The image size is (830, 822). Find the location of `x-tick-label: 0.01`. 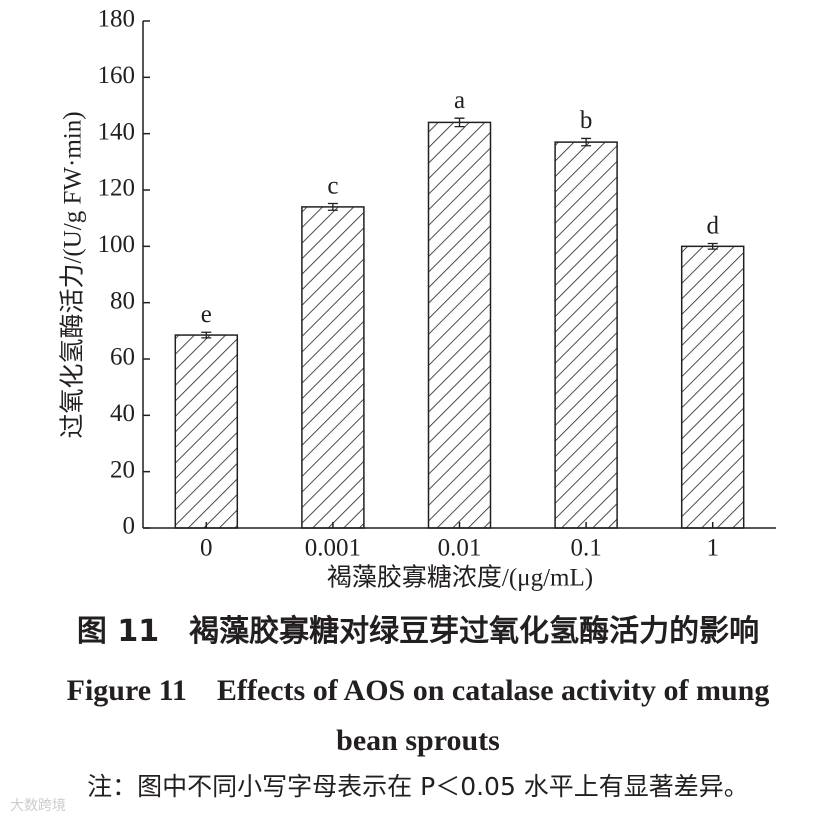

x-tick-label: 0.01 is located at coordinates (460, 548).